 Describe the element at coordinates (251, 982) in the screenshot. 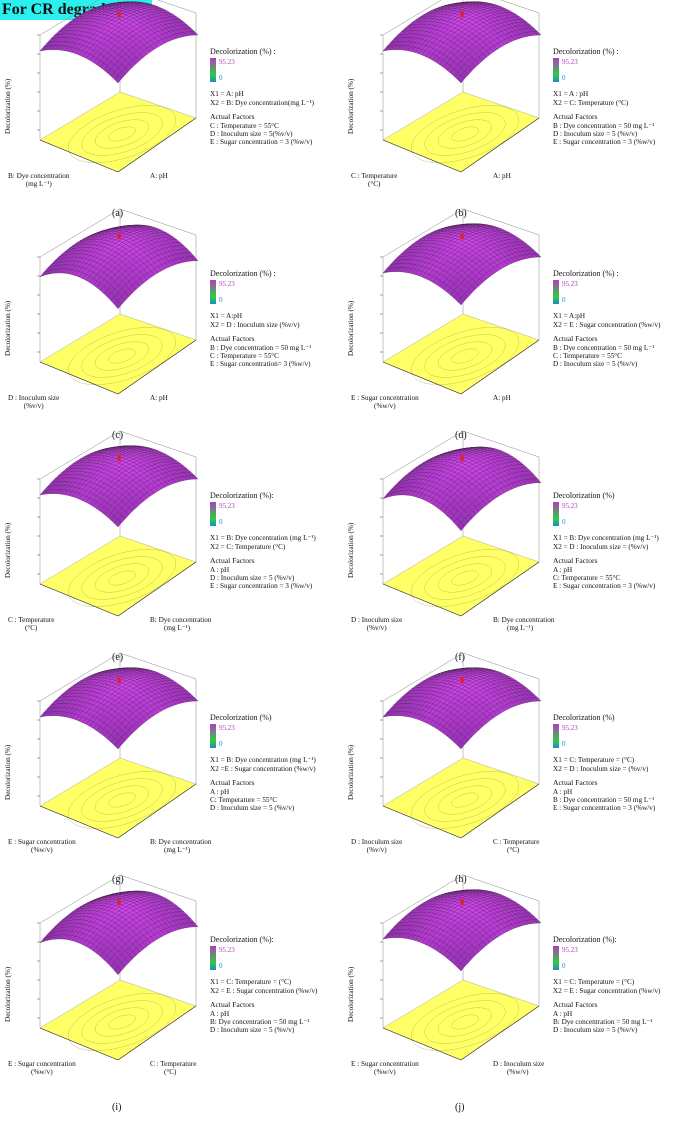

I see `variable-x1: X1 = C: Temperature = (°C)` at that location.